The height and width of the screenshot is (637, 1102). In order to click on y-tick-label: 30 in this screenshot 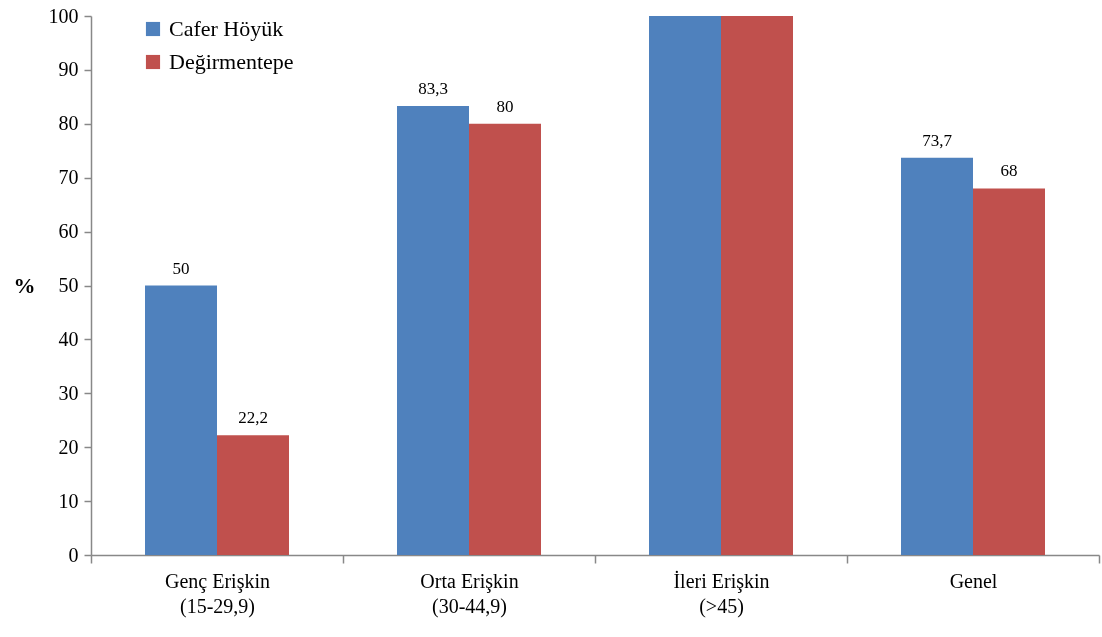, I will do `click(68, 392)`.